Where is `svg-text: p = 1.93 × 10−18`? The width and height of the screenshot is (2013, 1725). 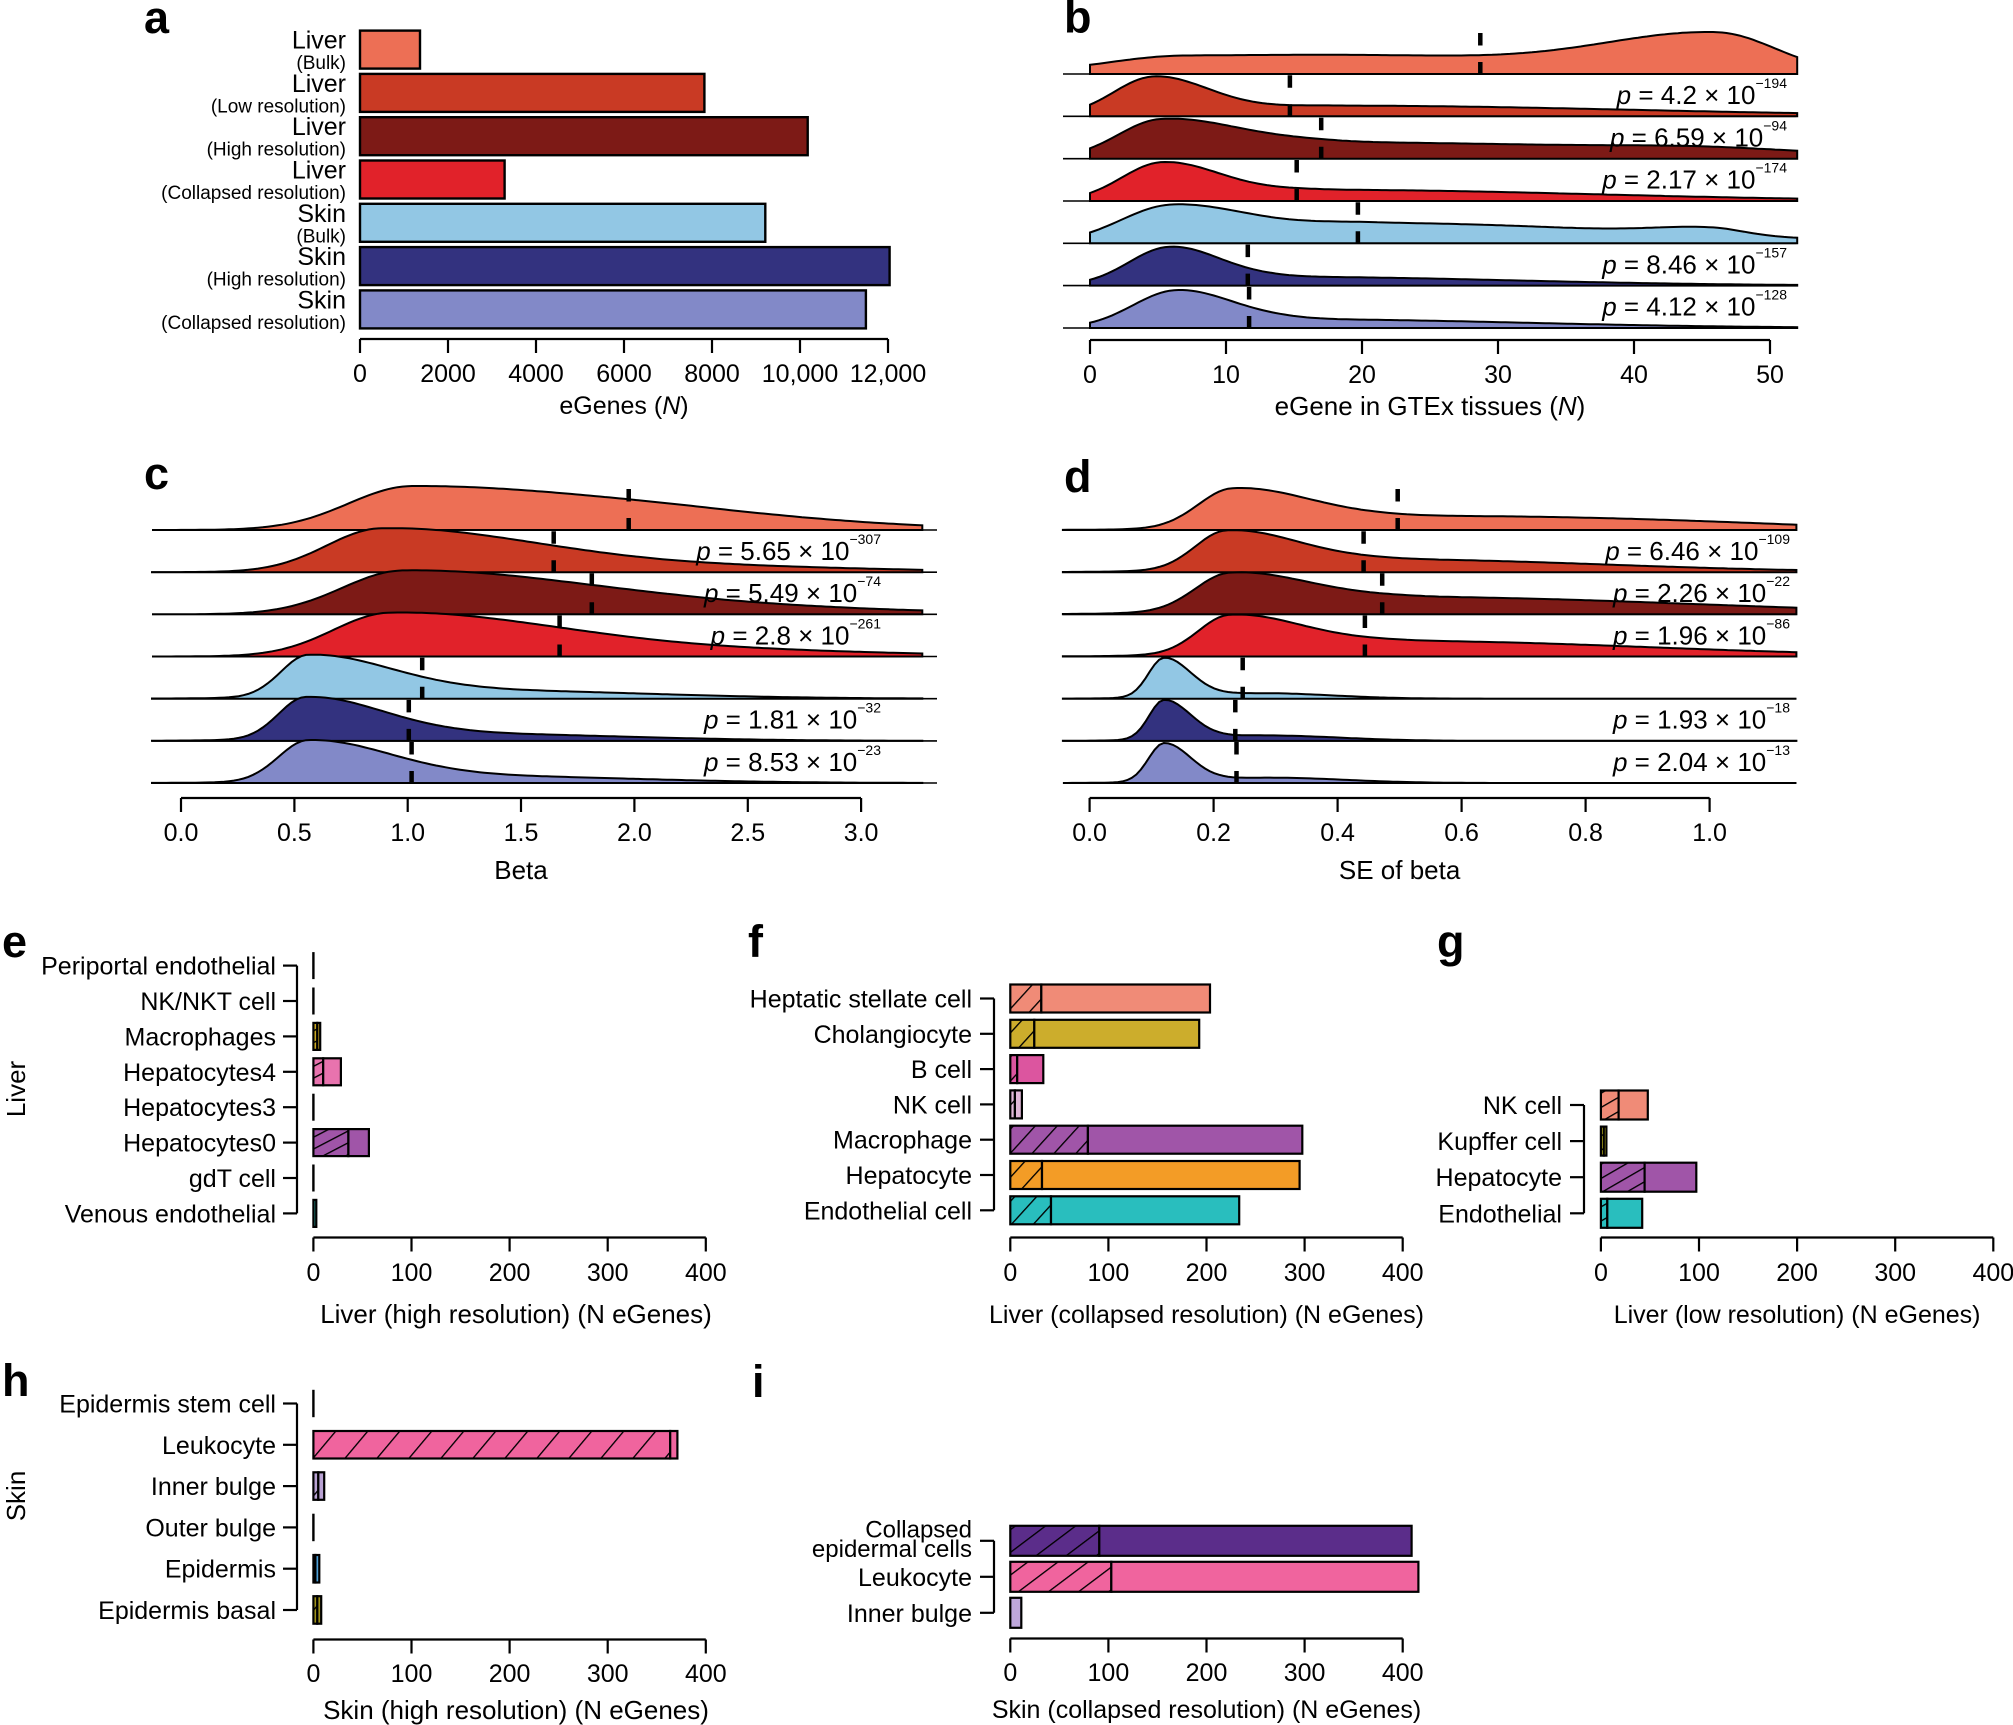 svg-text: p = 1.93 × 10−18 is located at coordinates (1701, 717).